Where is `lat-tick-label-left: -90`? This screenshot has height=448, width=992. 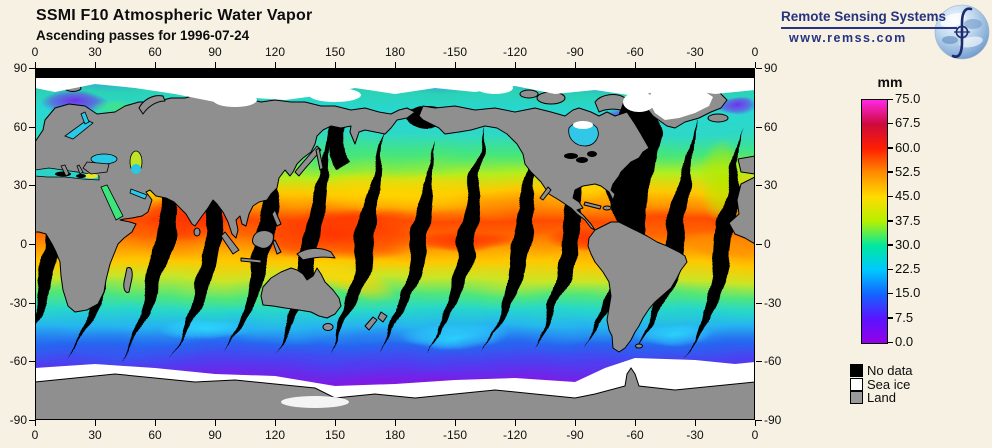 lat-tick-label-left: -90 is located at coordinates (18, 420).